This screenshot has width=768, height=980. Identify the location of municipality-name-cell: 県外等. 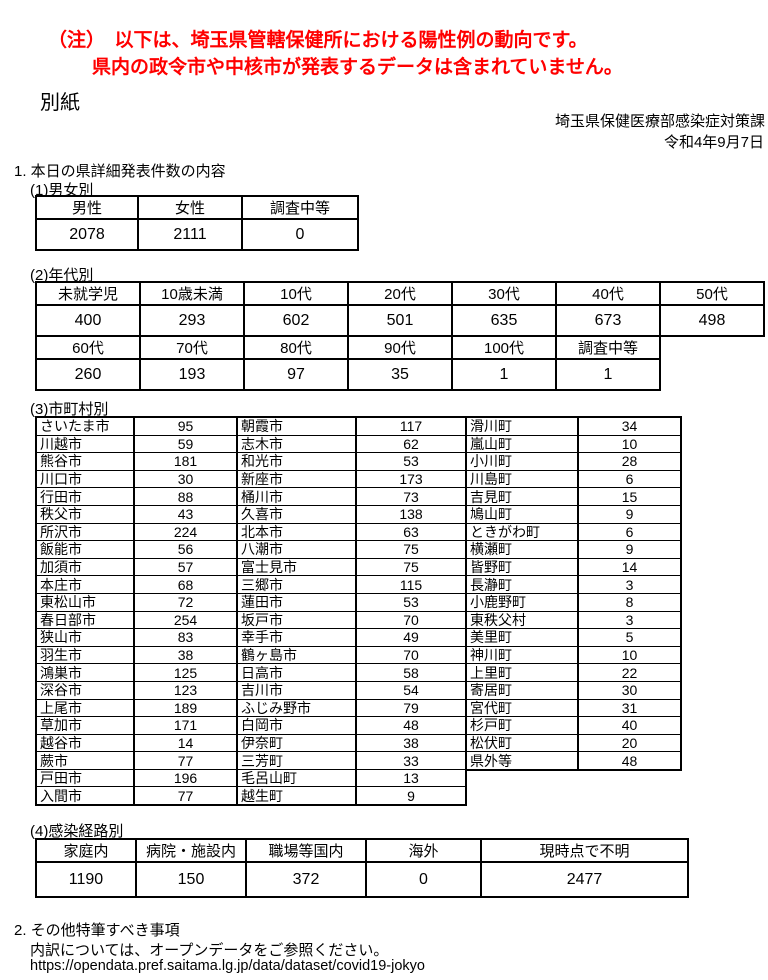
(522, 761).